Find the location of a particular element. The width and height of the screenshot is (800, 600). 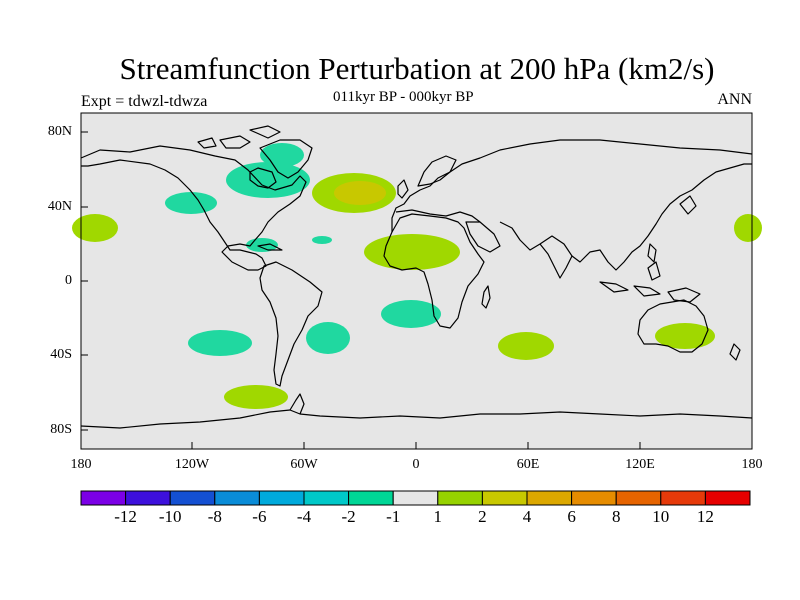

coast-uk is located at coordinates (403, 189).